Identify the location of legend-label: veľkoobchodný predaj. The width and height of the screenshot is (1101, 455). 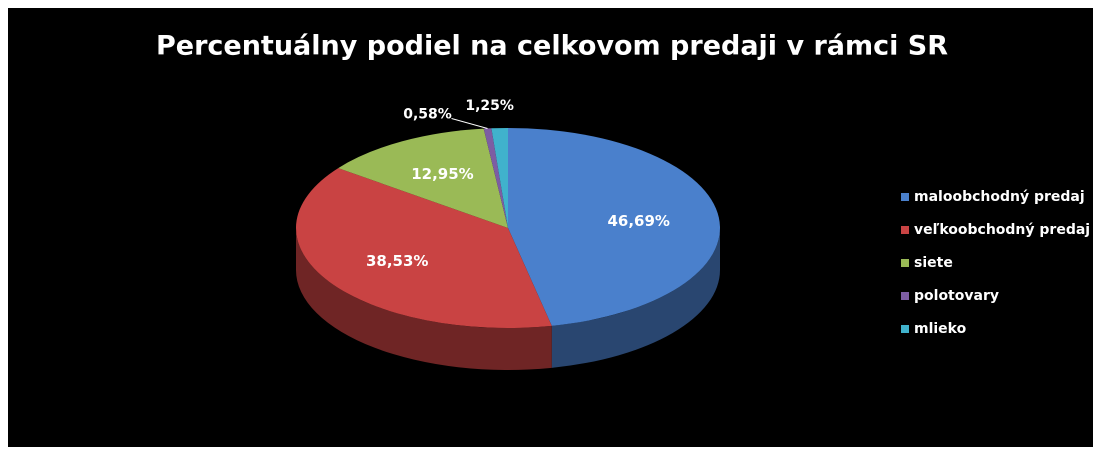
(1002, 230).